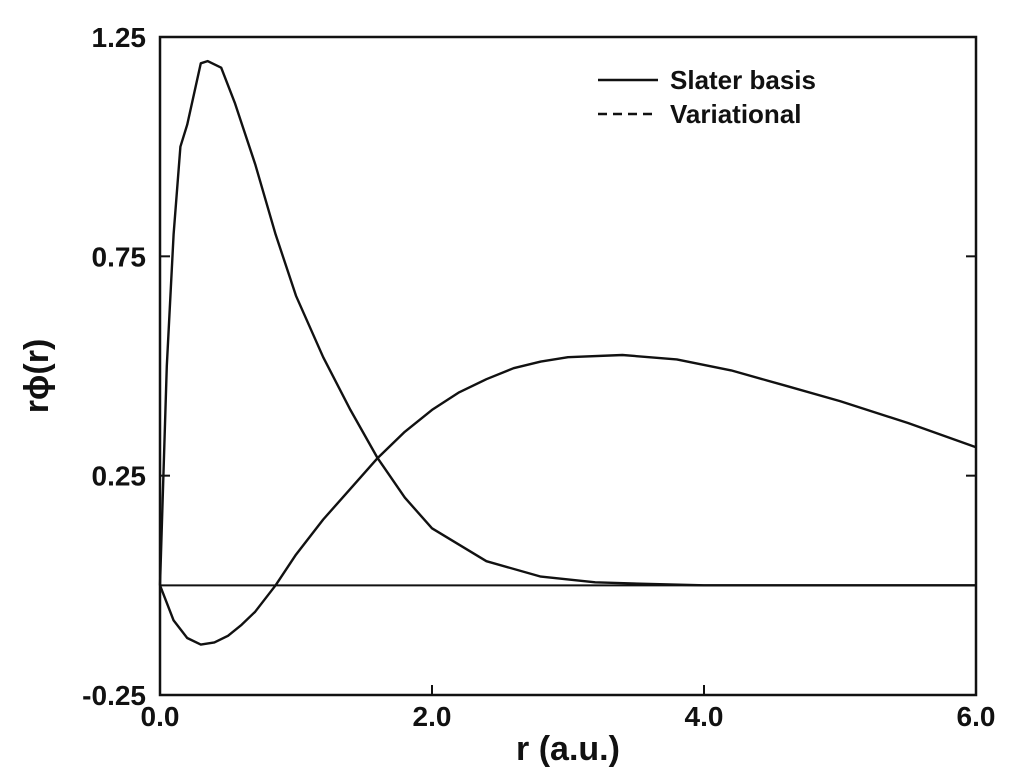 This screenshot has height=777, width=1020. Describe the element at coordinates (119, 37) in the screenshot. I see `y-tick-label: 1.25` at that location.